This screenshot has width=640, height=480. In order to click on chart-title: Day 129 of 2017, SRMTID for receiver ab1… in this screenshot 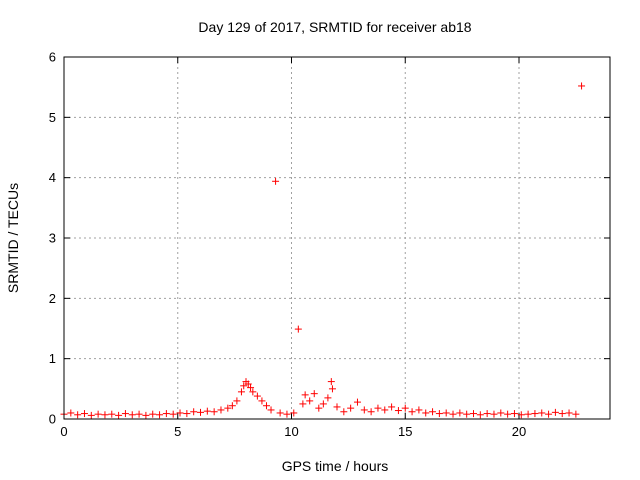, I will do `click(334, 27)`.